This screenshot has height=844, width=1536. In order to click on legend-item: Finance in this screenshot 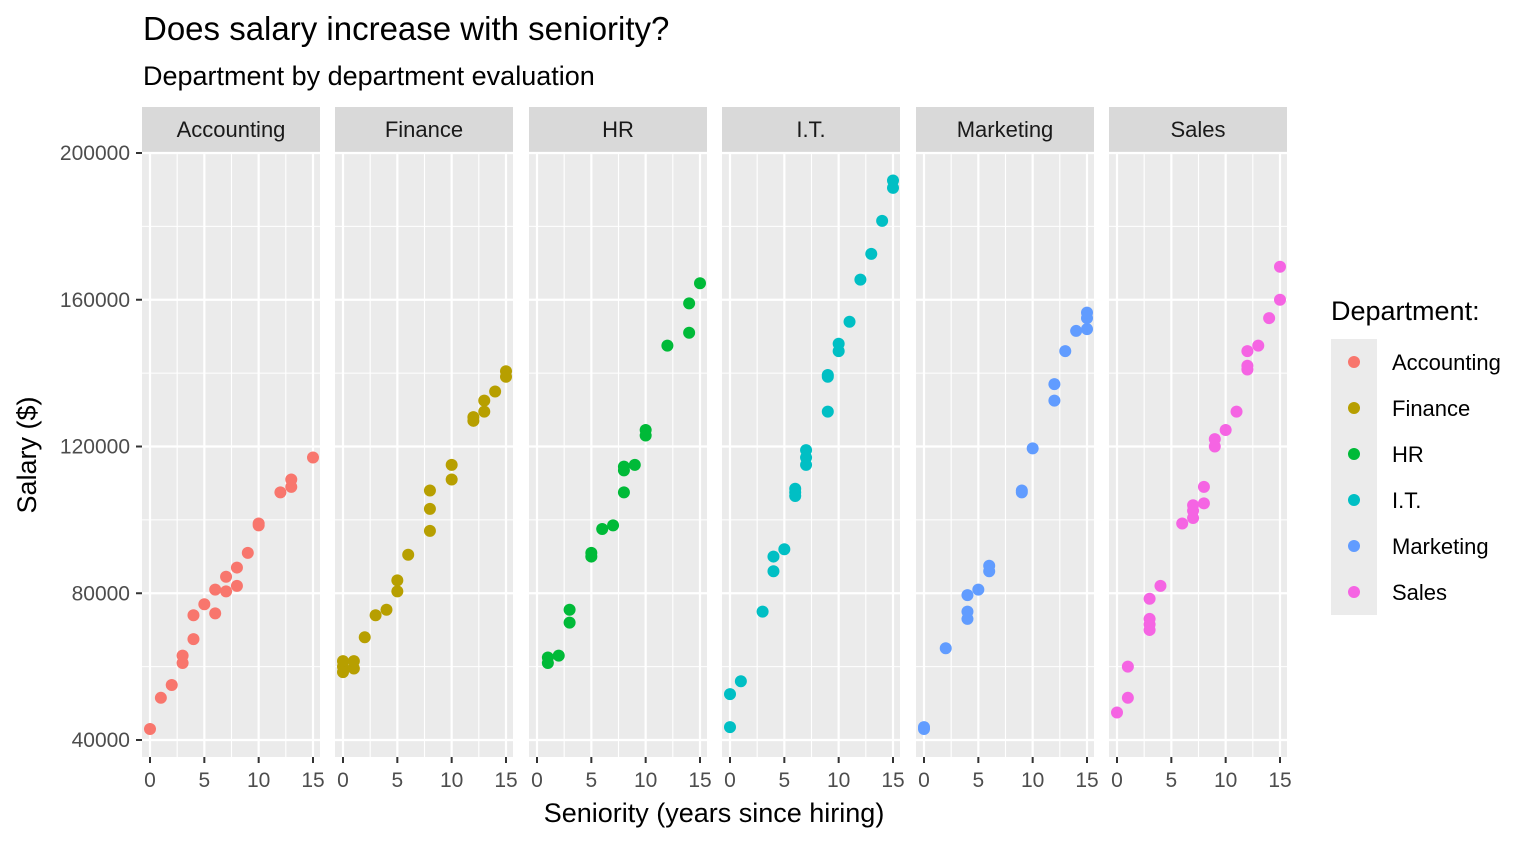, I will do `click(1409, 408)`.